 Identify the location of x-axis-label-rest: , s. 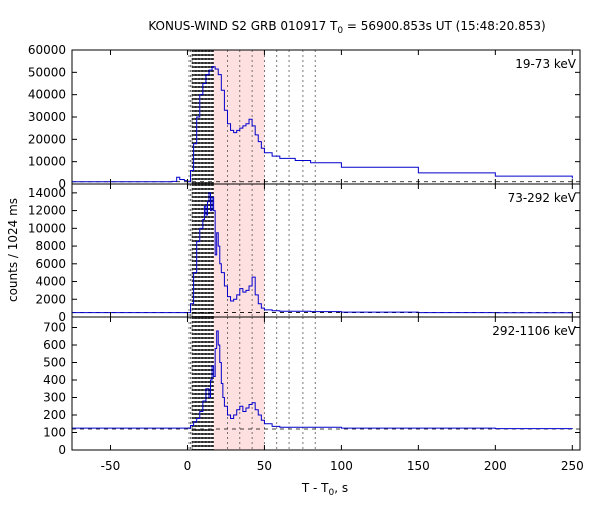
(341, 488).